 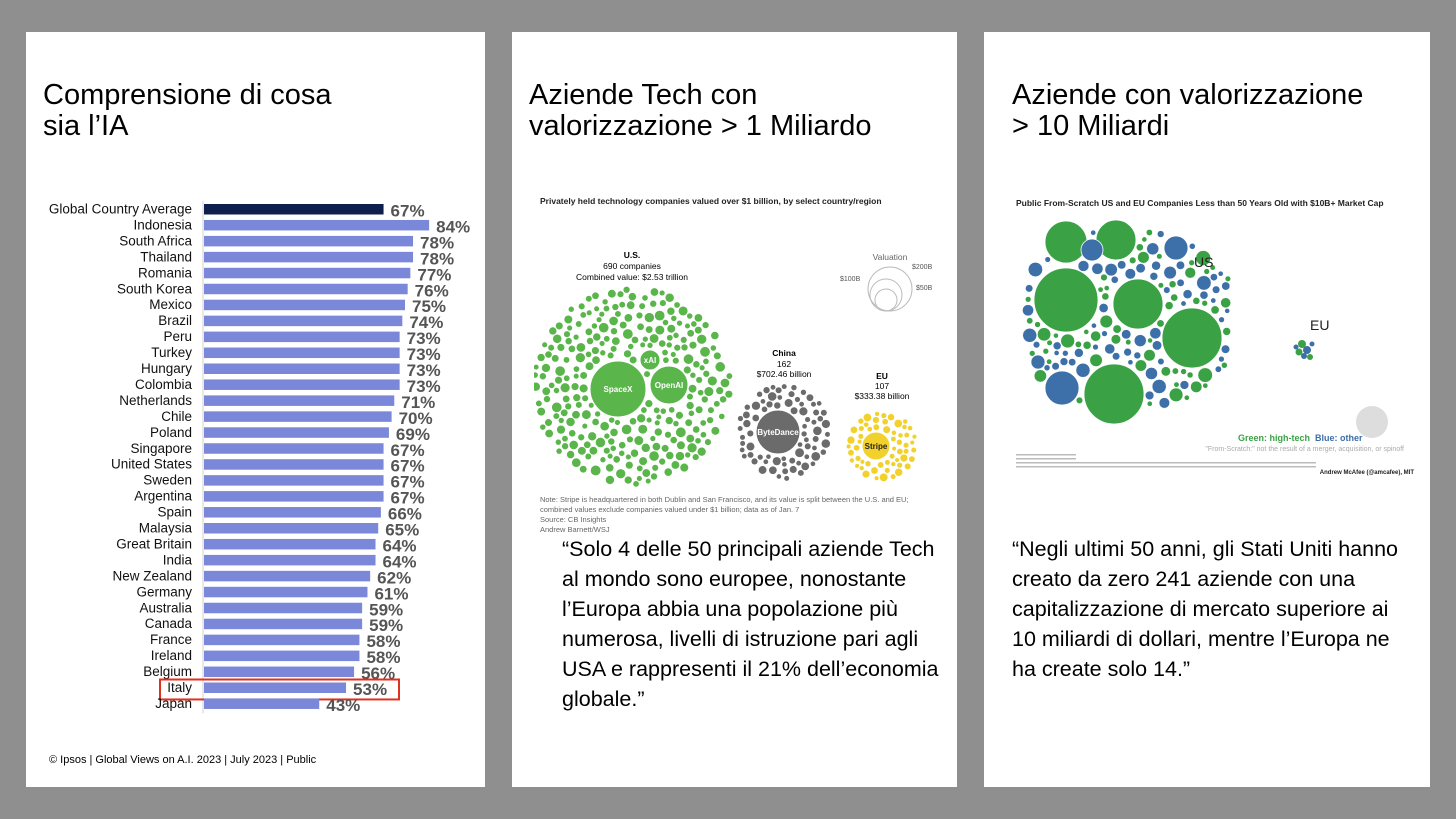 What do you see at coordinates (437, 242) in the screenshot?
I see `value-label: 78%` at bounding box center [437, 242].